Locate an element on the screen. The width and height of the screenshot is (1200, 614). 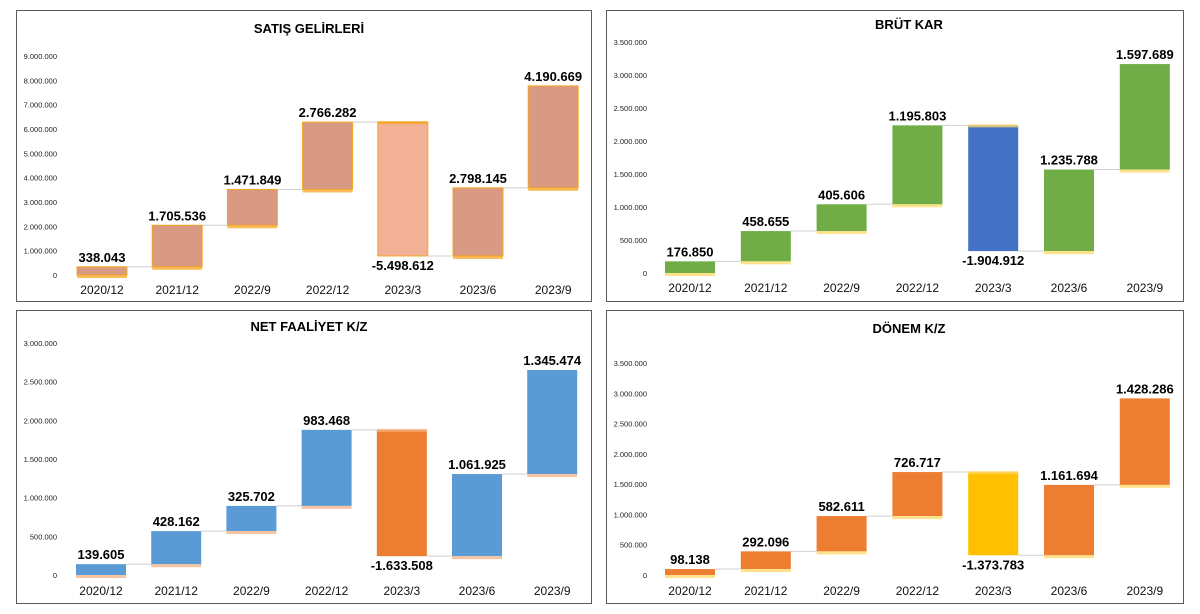
y-tick-label: 9.000.000 is located at coordinates (40, 56).